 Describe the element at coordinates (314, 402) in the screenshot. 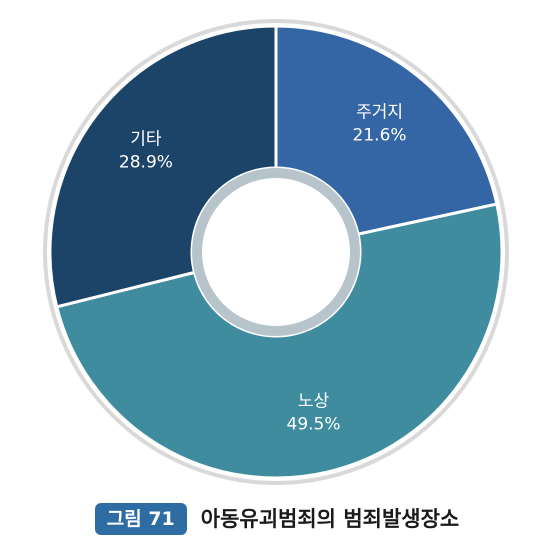

I see `slice-category-label: 노상` at that location.